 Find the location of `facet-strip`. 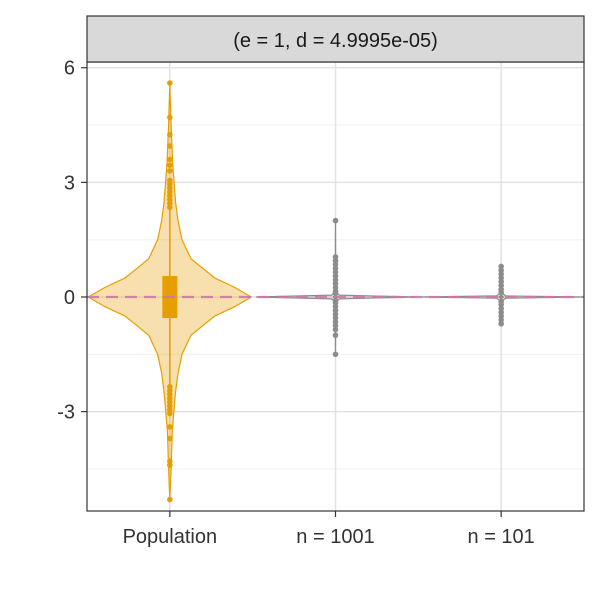

facet-strip is located at coordinates (335, 39).